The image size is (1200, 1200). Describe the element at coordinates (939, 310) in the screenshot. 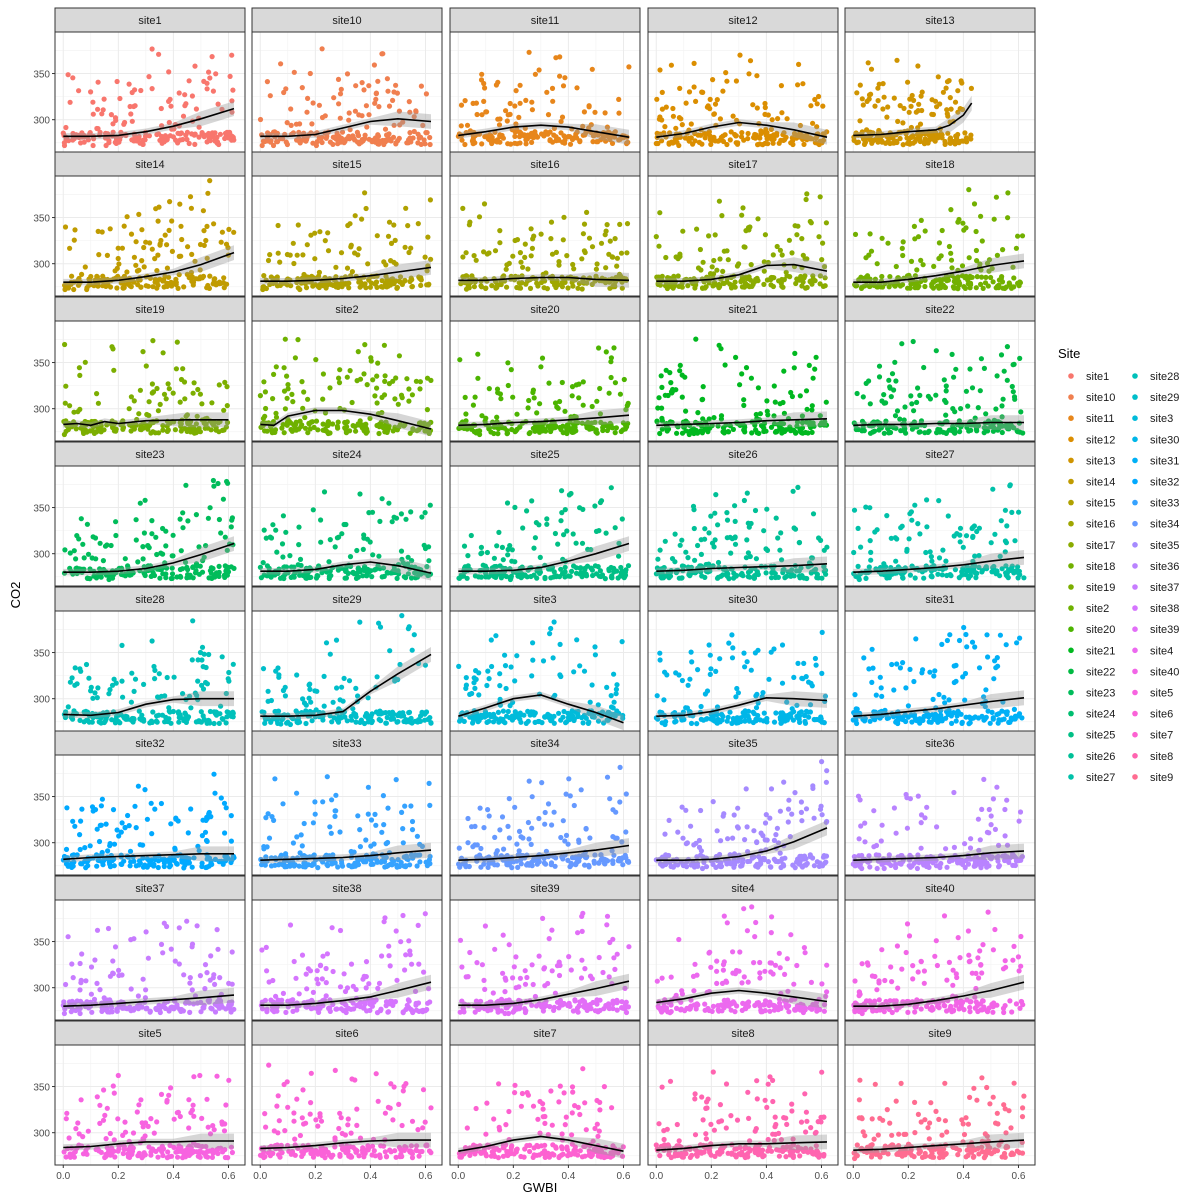

I see `facet-strip-label: site22` at that location.